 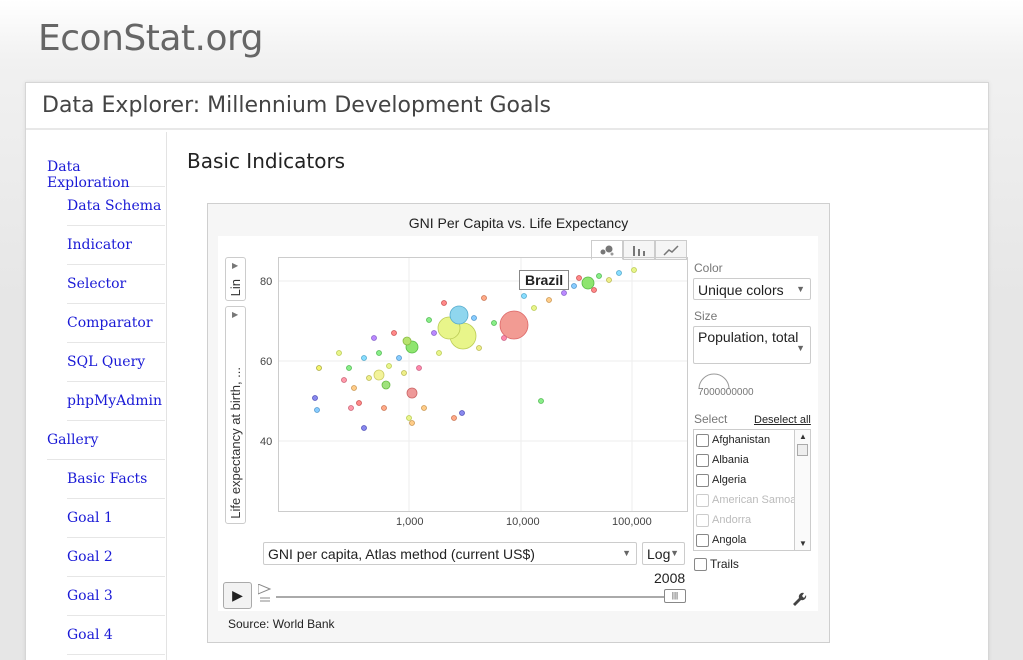 I want to click on line-chart-icon, so click(x=671, y=250).